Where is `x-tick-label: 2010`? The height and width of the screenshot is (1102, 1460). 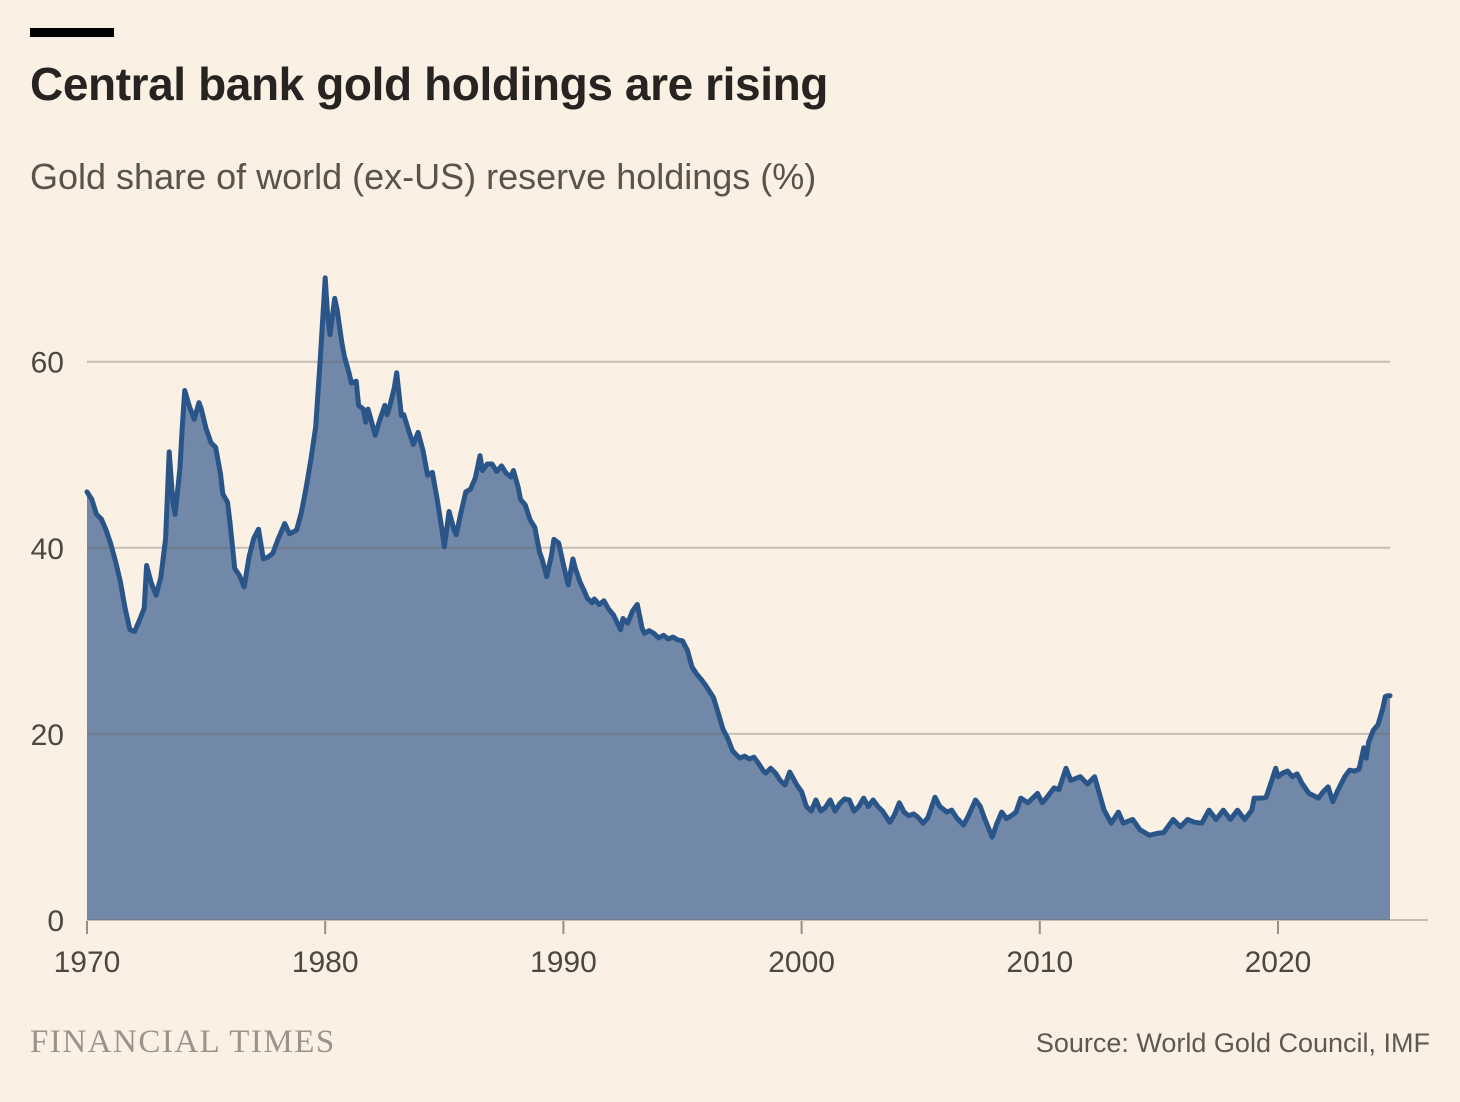 x-tick-label: 2010 is located at coordinates (1039, 962).